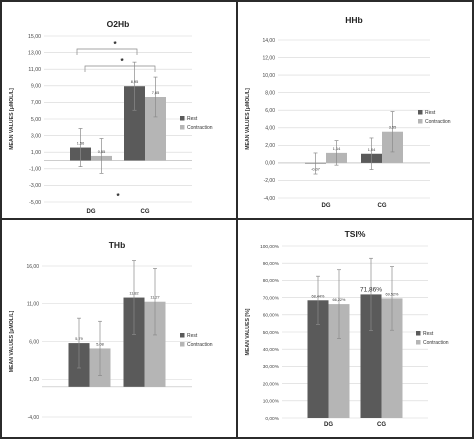 The width and height of the screenshot is (474, 439). Describe the element at coordinates (271, 402) in the screenshot. I see `y-tick-label: 10,00%` at that location.